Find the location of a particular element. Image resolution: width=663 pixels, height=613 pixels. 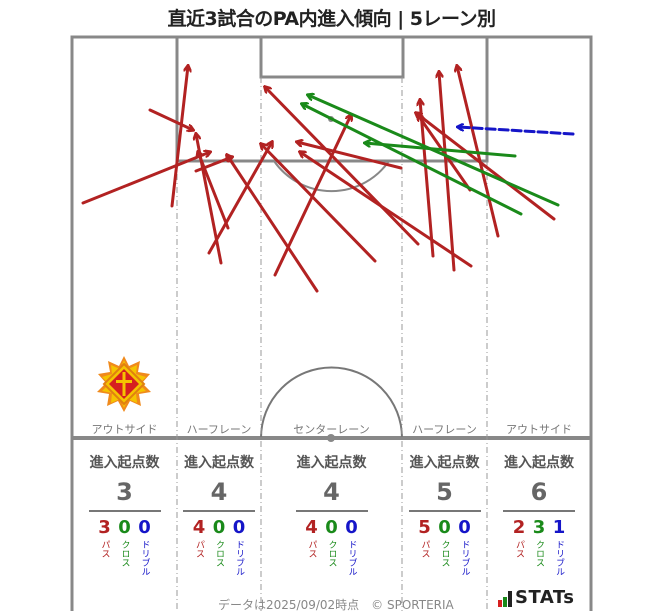

brand-name: STATs is located at coordinates (545, 597).